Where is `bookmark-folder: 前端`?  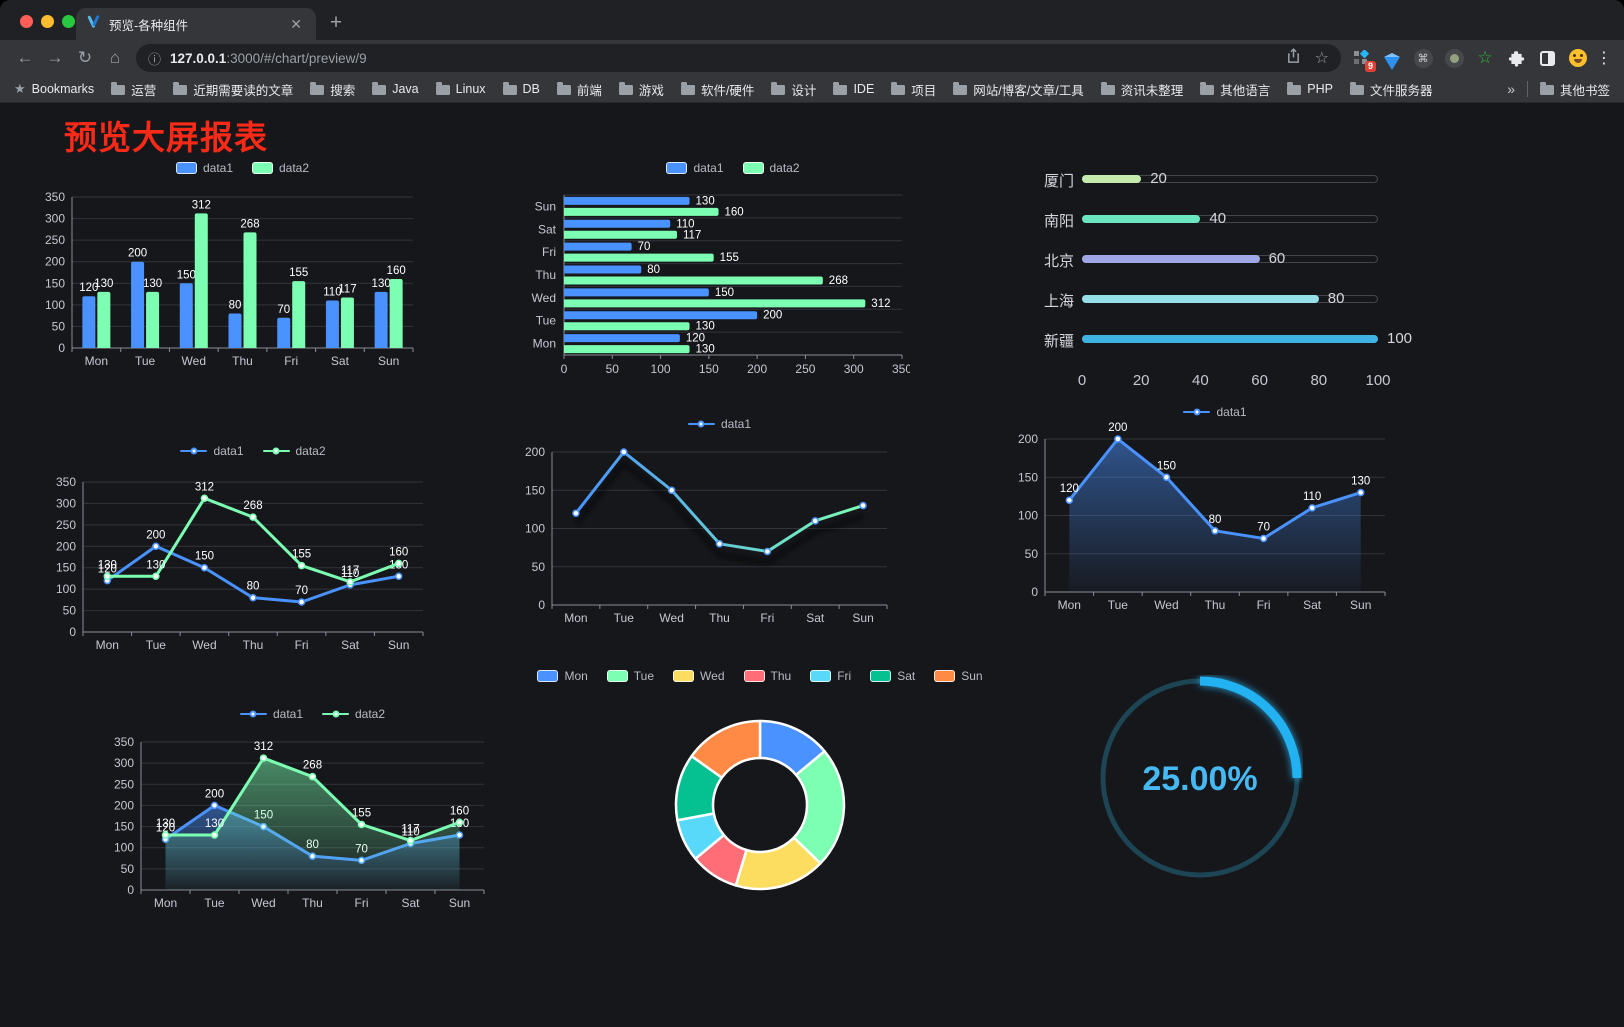 bookmark-folder: 前端 is located at coordinates (579, 89).